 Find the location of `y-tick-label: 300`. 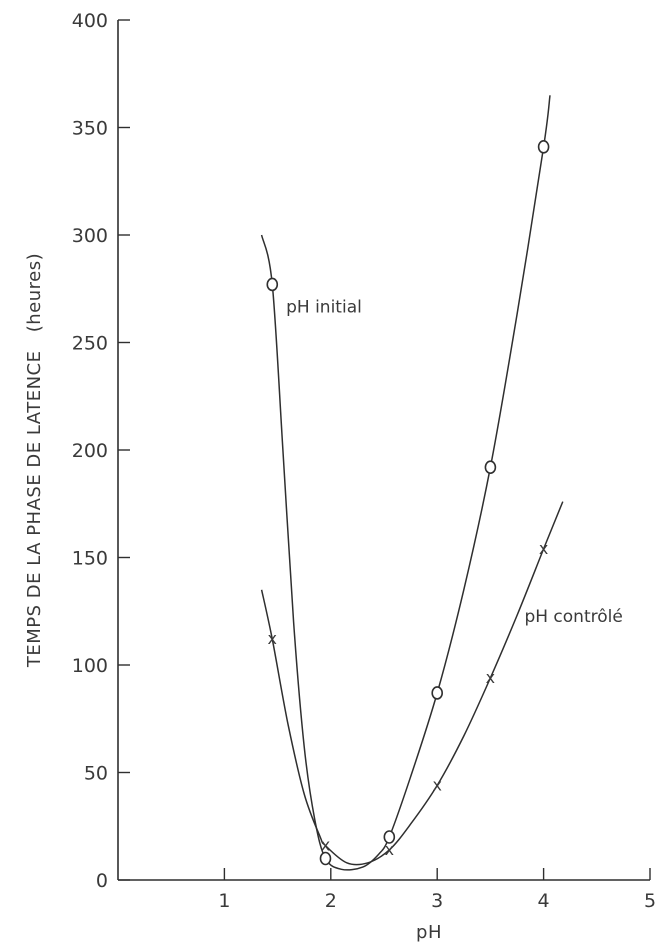

y-tick-label: 300 is located at coordinates (90, 236).